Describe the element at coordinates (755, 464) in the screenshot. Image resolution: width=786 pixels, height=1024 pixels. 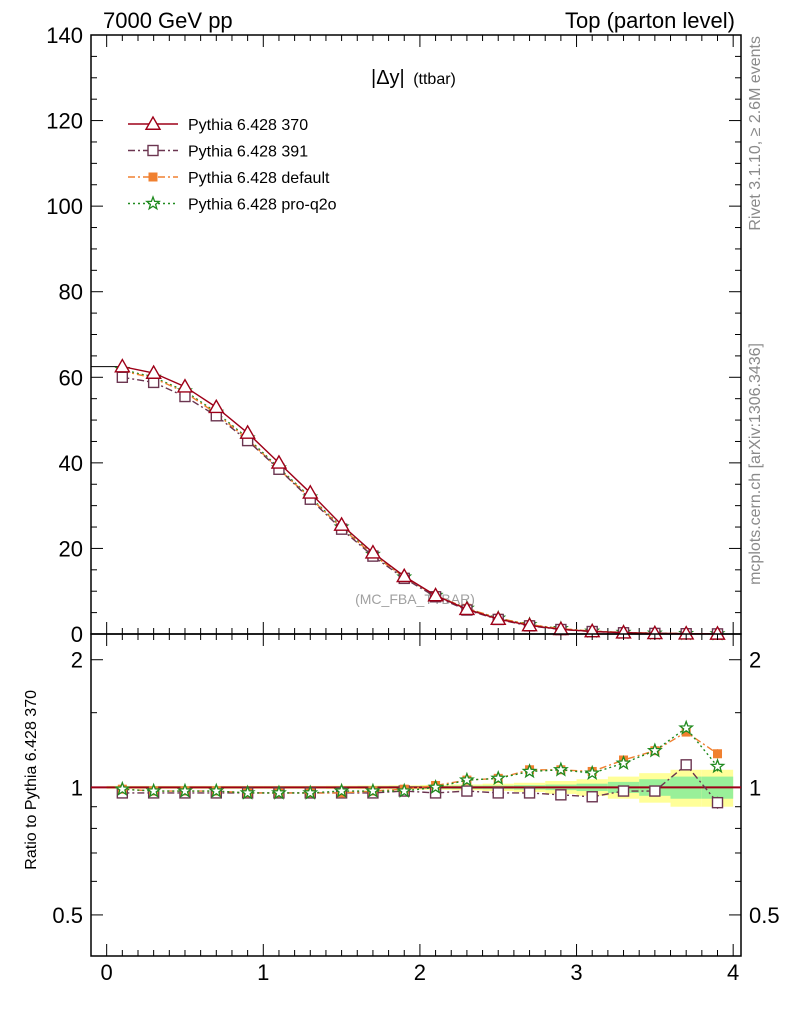
I see `mcplots-label: mcplots.cern.ch [arXiv:1306.3436]` at that location.